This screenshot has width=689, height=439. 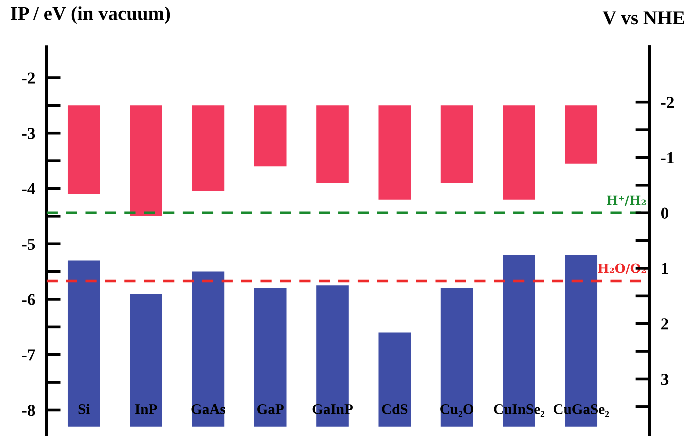 What do you see at coordinates (395, 409) in the screenshot?
I see `x-tick-label: CdS` at bounding box center [395, 409].